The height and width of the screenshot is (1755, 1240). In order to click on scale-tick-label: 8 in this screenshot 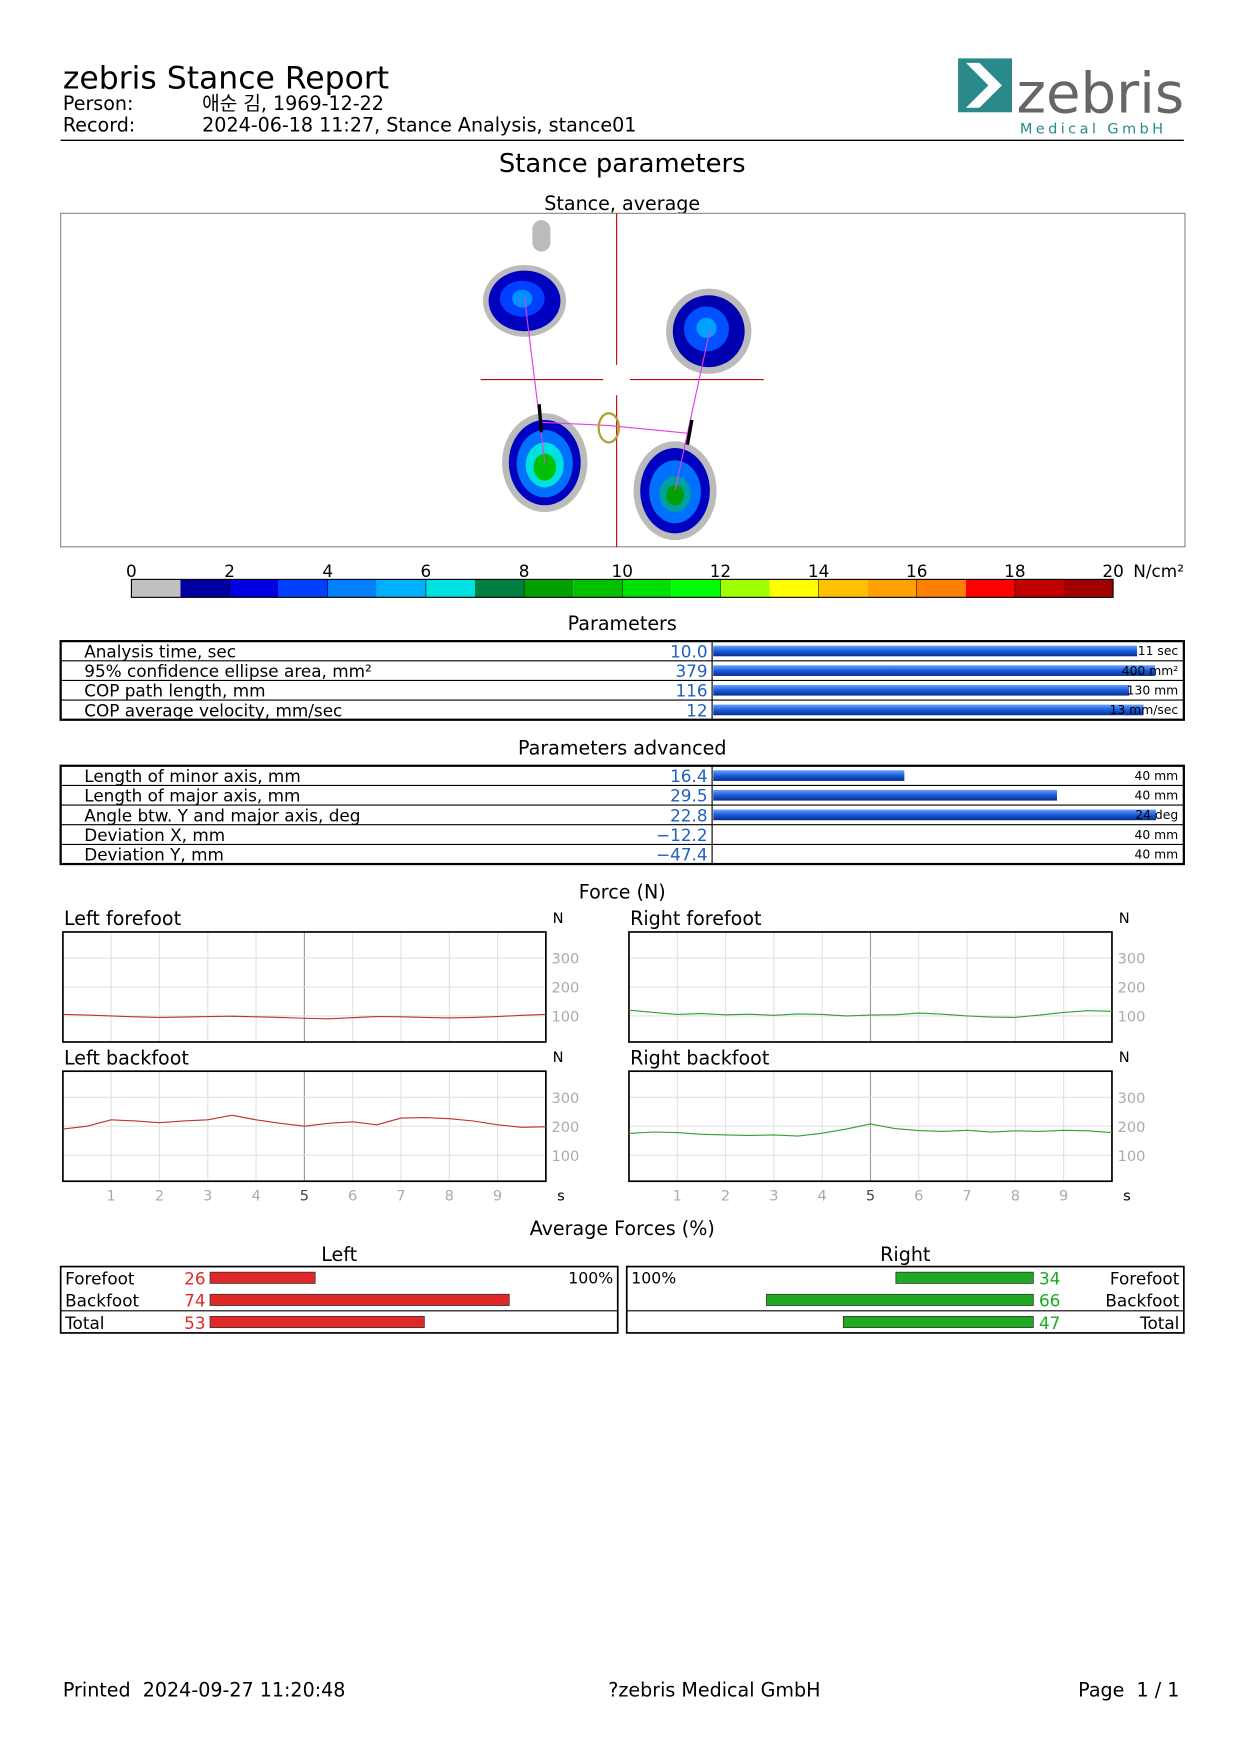, I will do `click(524, 571)`.